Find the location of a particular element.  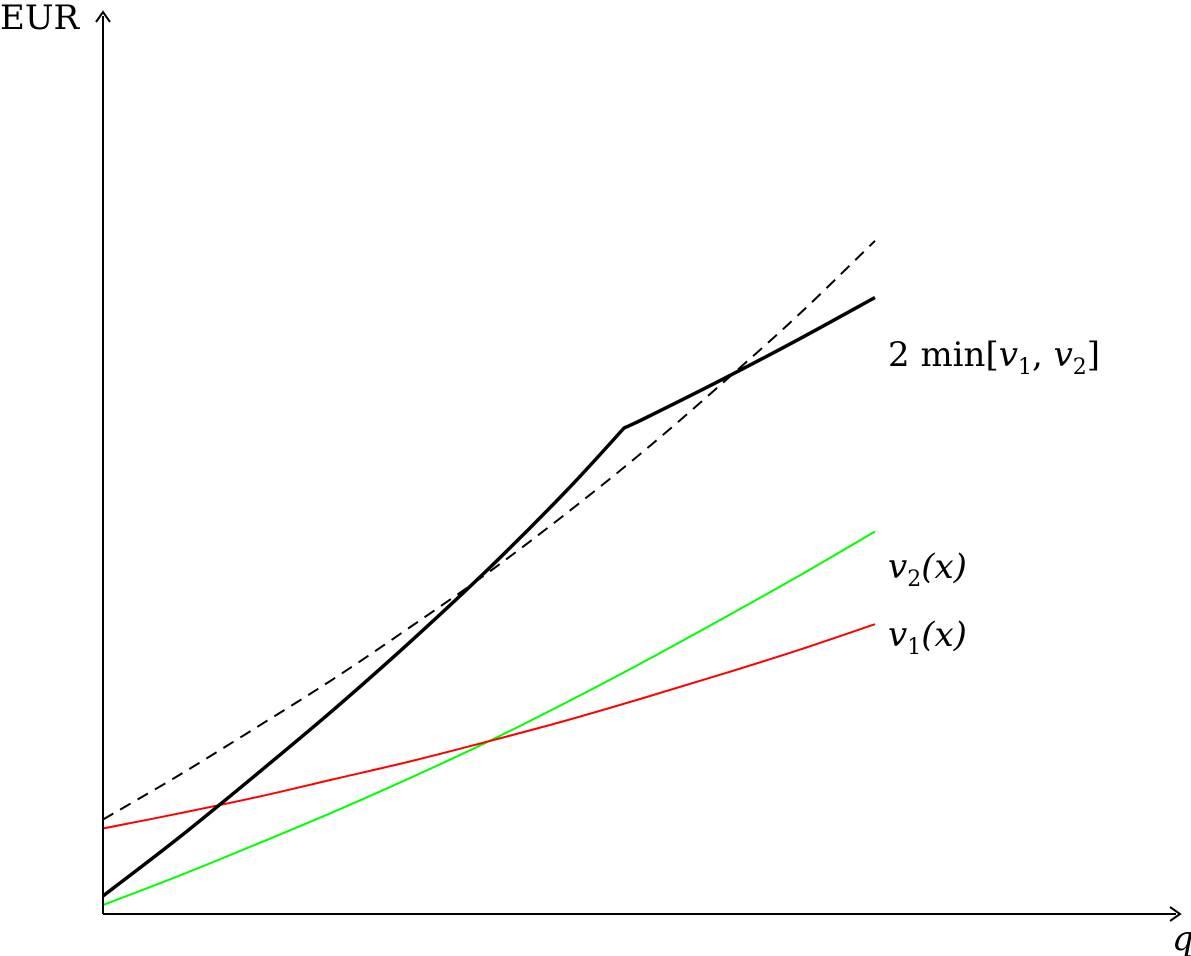

label-v2: v2(x) is located at coordinates (927, 569).